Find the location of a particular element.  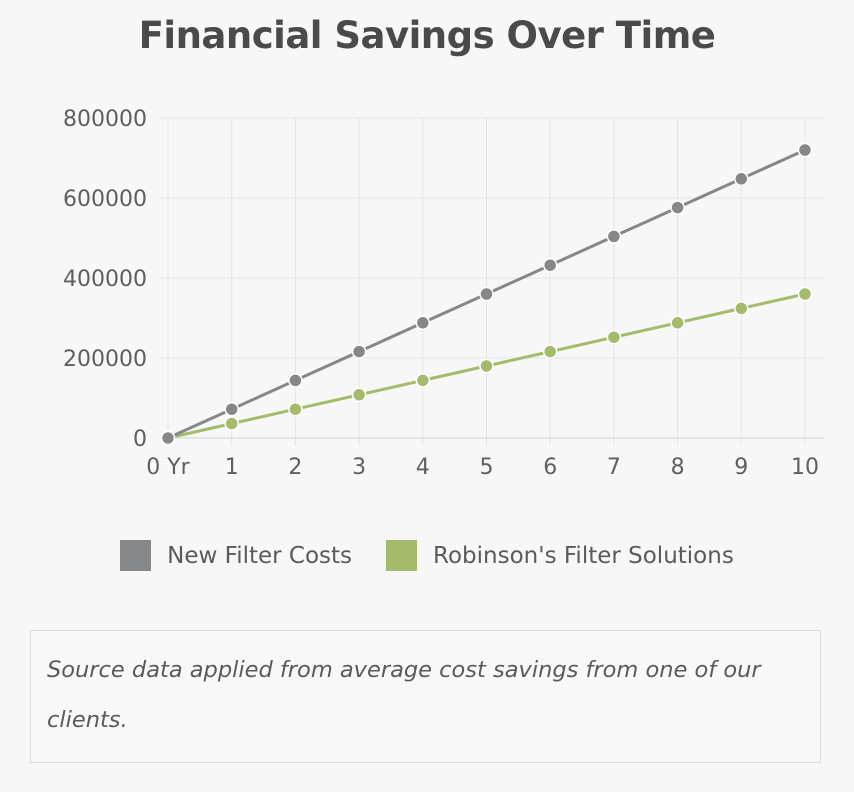

x-tick-label: 7 is located at coordinates (614, 467).